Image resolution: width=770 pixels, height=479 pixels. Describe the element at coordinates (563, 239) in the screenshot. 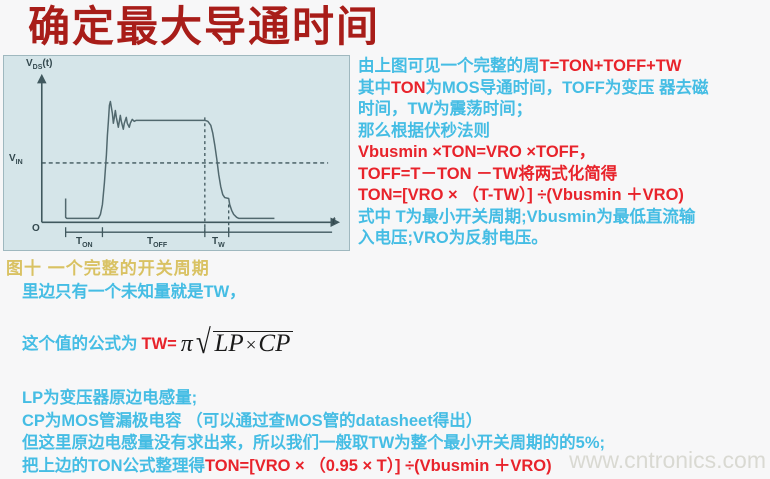

I see `right-text-line: 入电压;VRO为反射电压。` at that location.